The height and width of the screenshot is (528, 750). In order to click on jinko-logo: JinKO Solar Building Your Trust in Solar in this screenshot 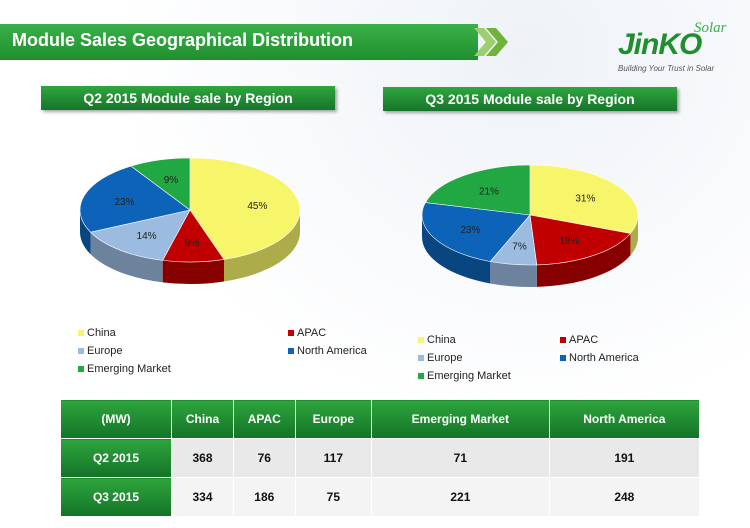, I will do `click(677, 50)`.